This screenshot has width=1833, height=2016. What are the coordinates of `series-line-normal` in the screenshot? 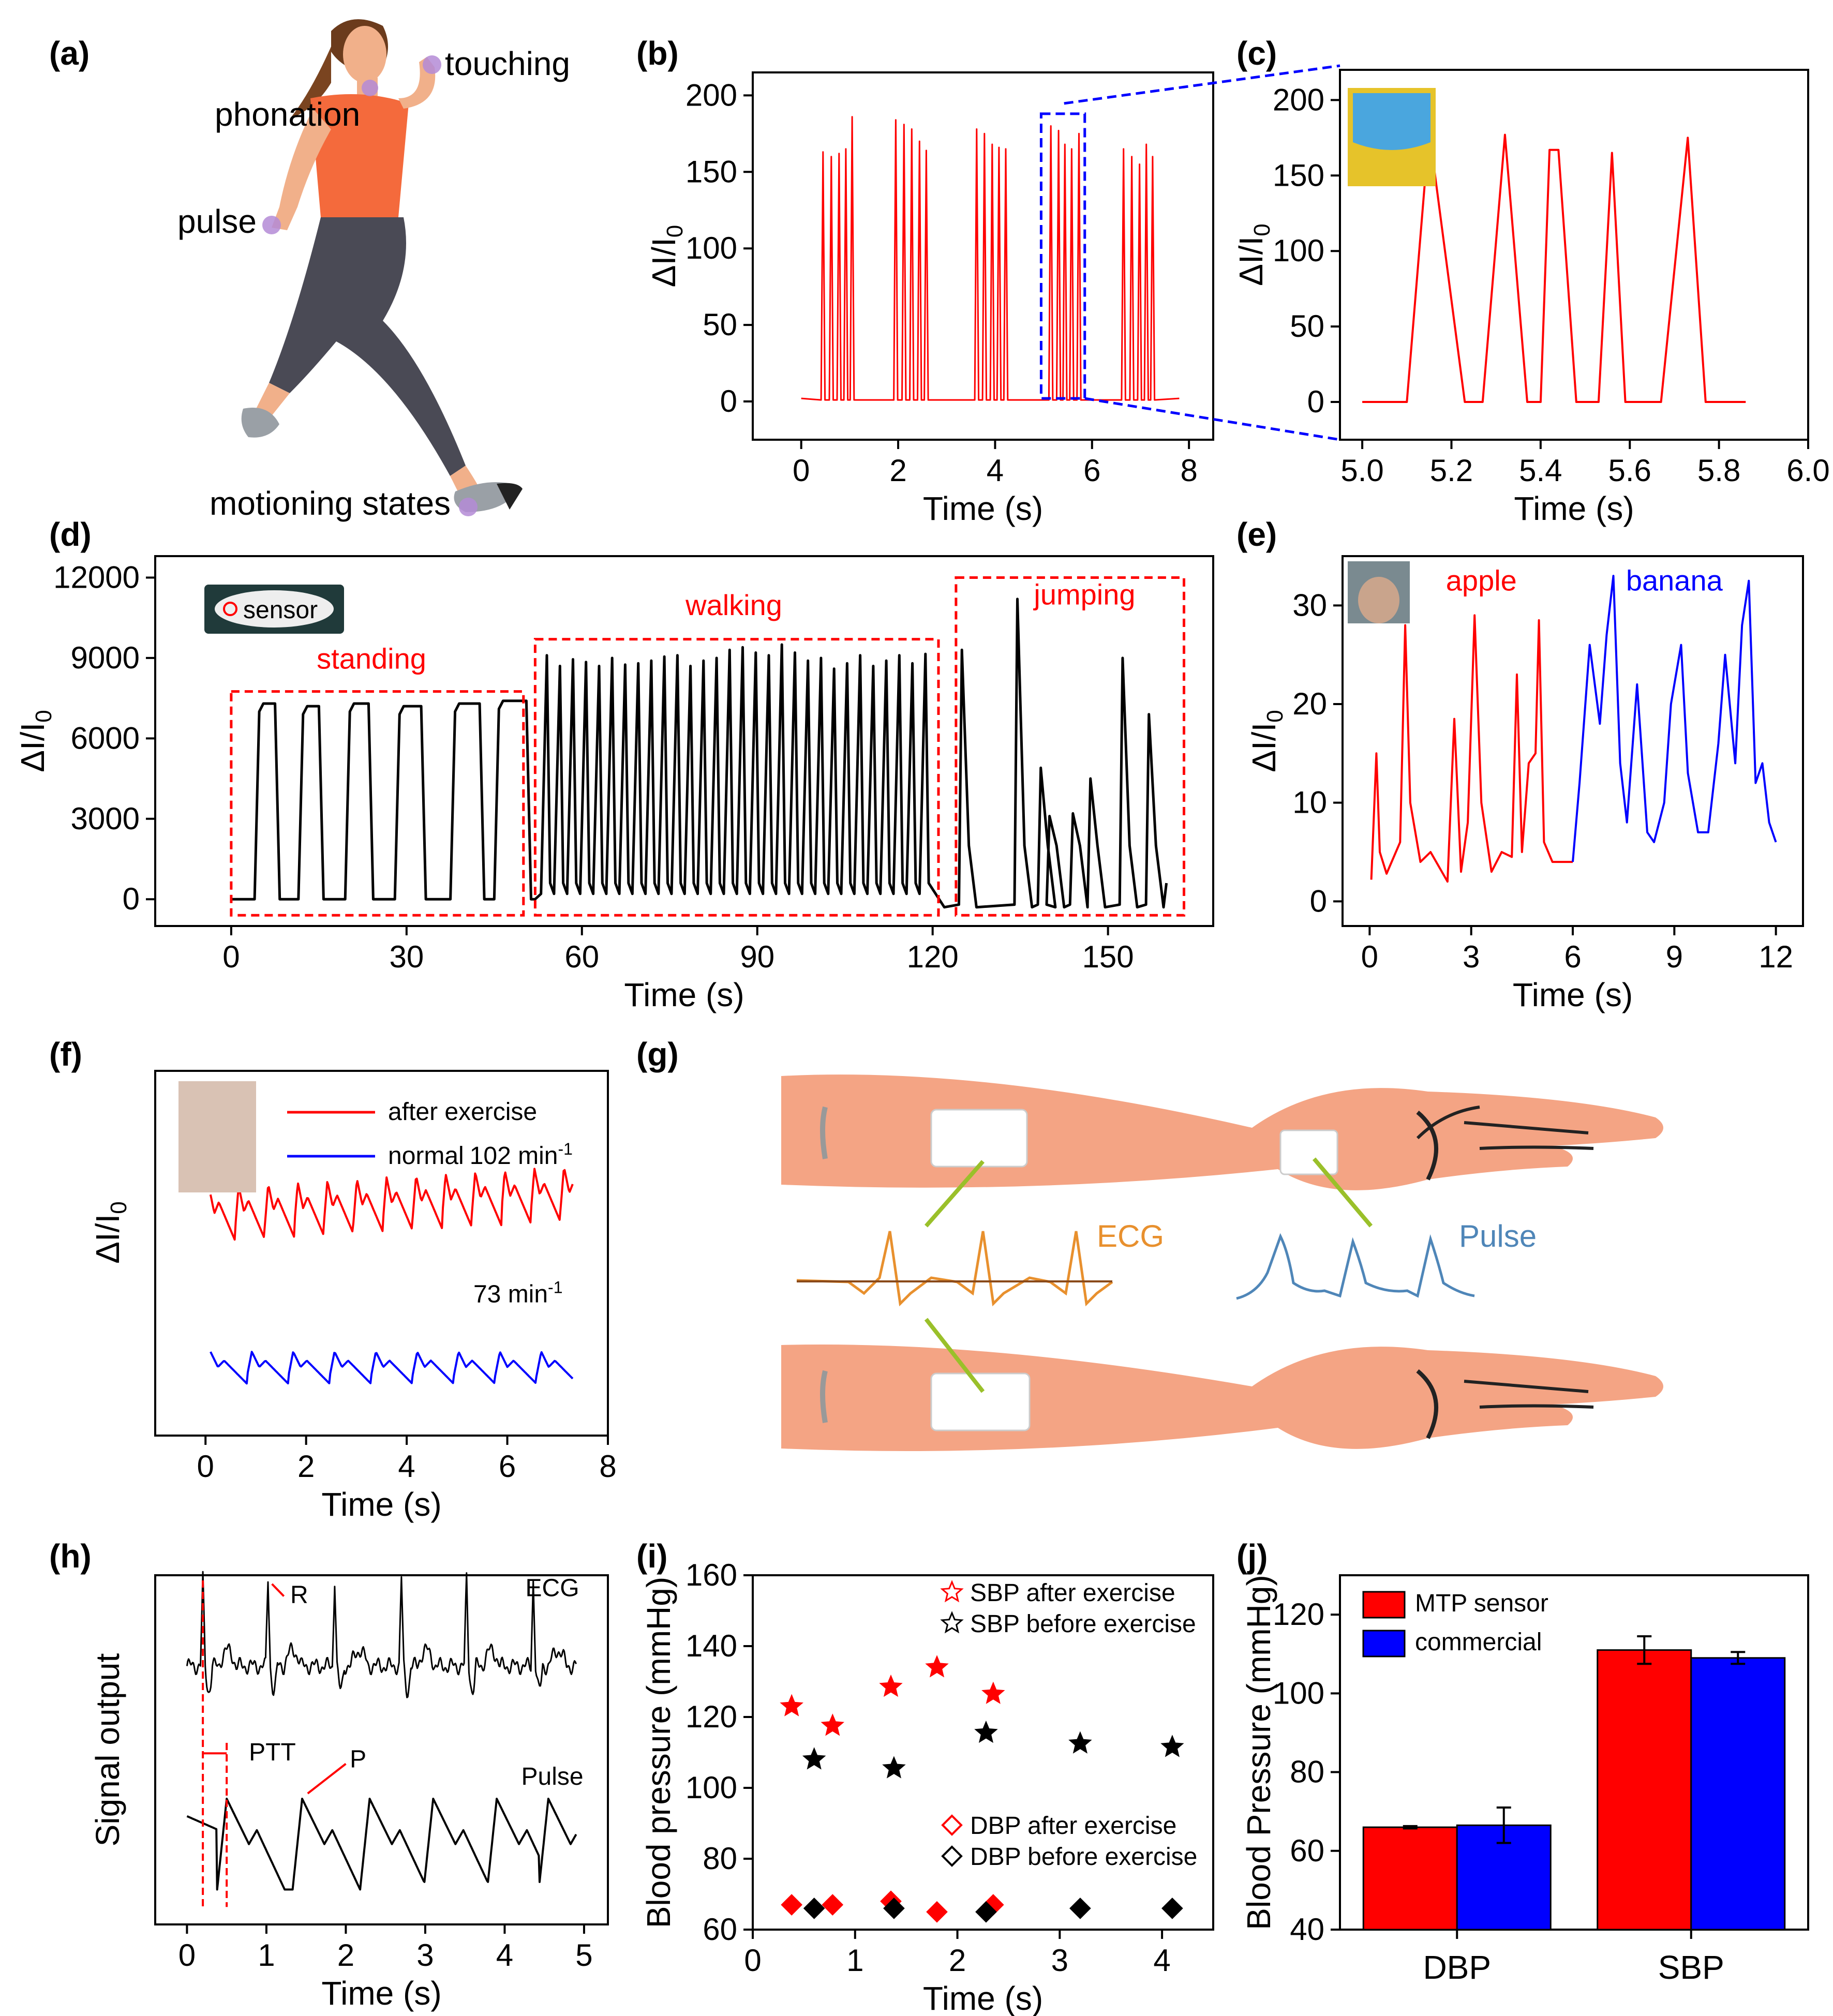 It's located at (392, 1368).